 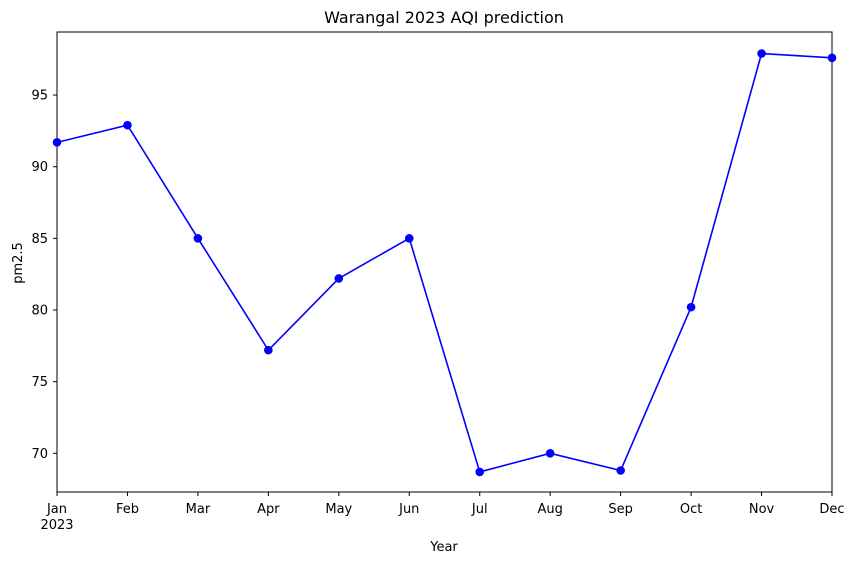 What do you see at coordinates (56, 509) in the screenshot?
I see `x-tick-label: Jan` at bounding box center [56, 509].